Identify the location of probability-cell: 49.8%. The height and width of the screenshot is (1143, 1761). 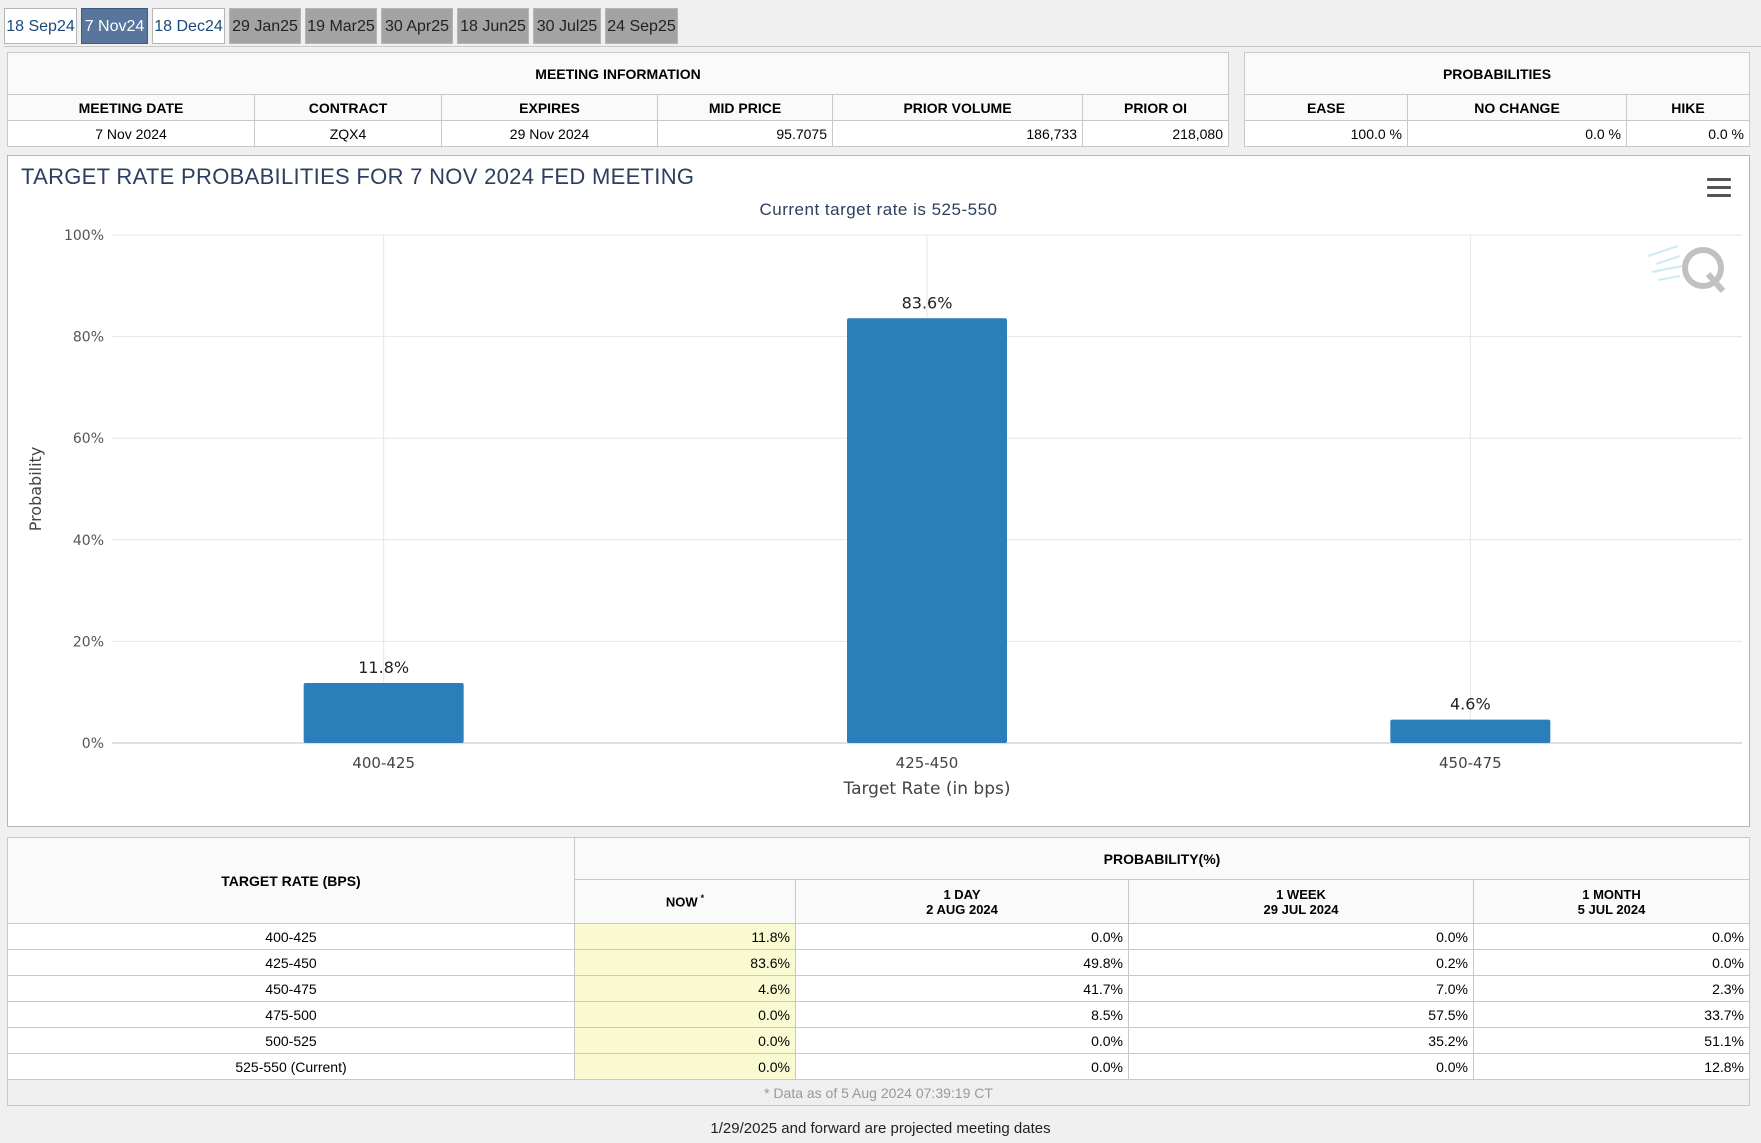
(962, 962).